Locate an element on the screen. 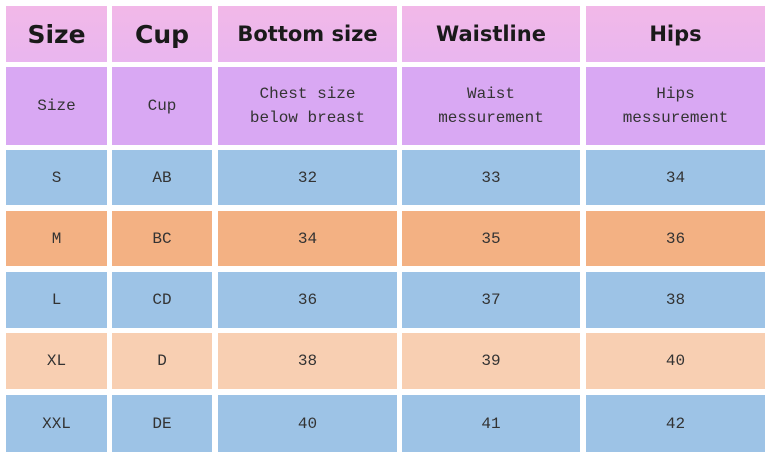  table-cell: DE is located at coordinates (162, 423).